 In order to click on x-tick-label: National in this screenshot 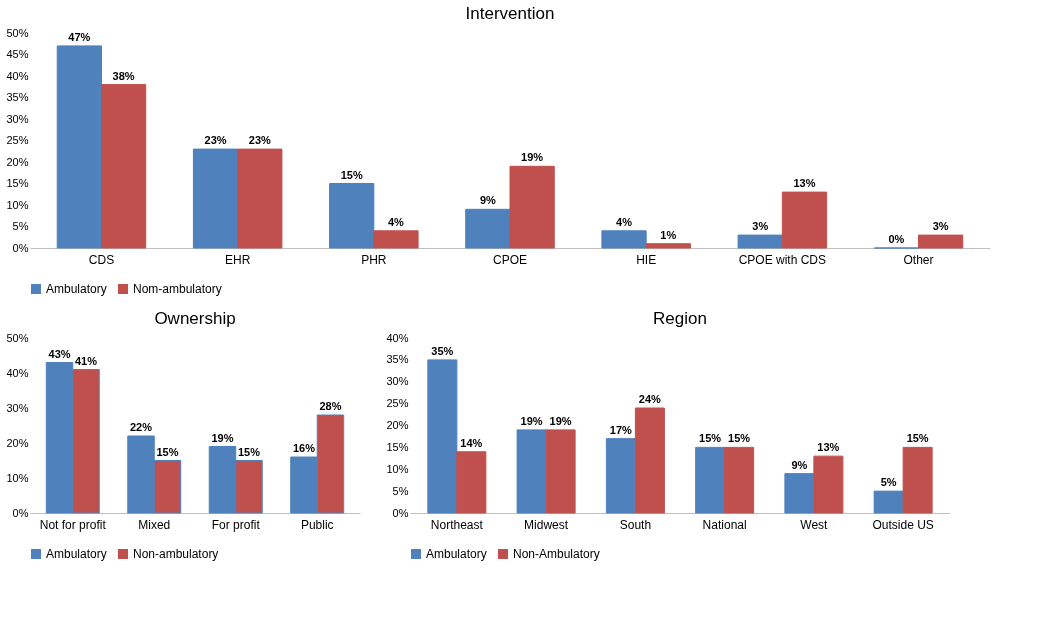, I will do `click(724, 524)`.